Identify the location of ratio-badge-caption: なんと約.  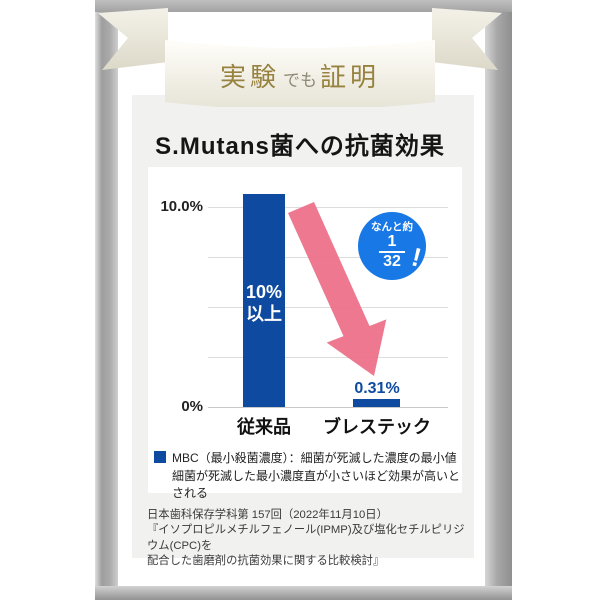
(392, 227).